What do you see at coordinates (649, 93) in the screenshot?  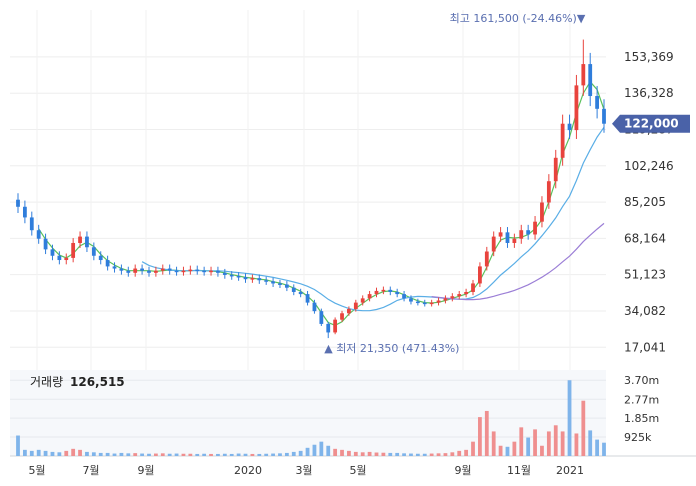 I see `price-tick-label: 136,328` at bounding box center [649, 93].